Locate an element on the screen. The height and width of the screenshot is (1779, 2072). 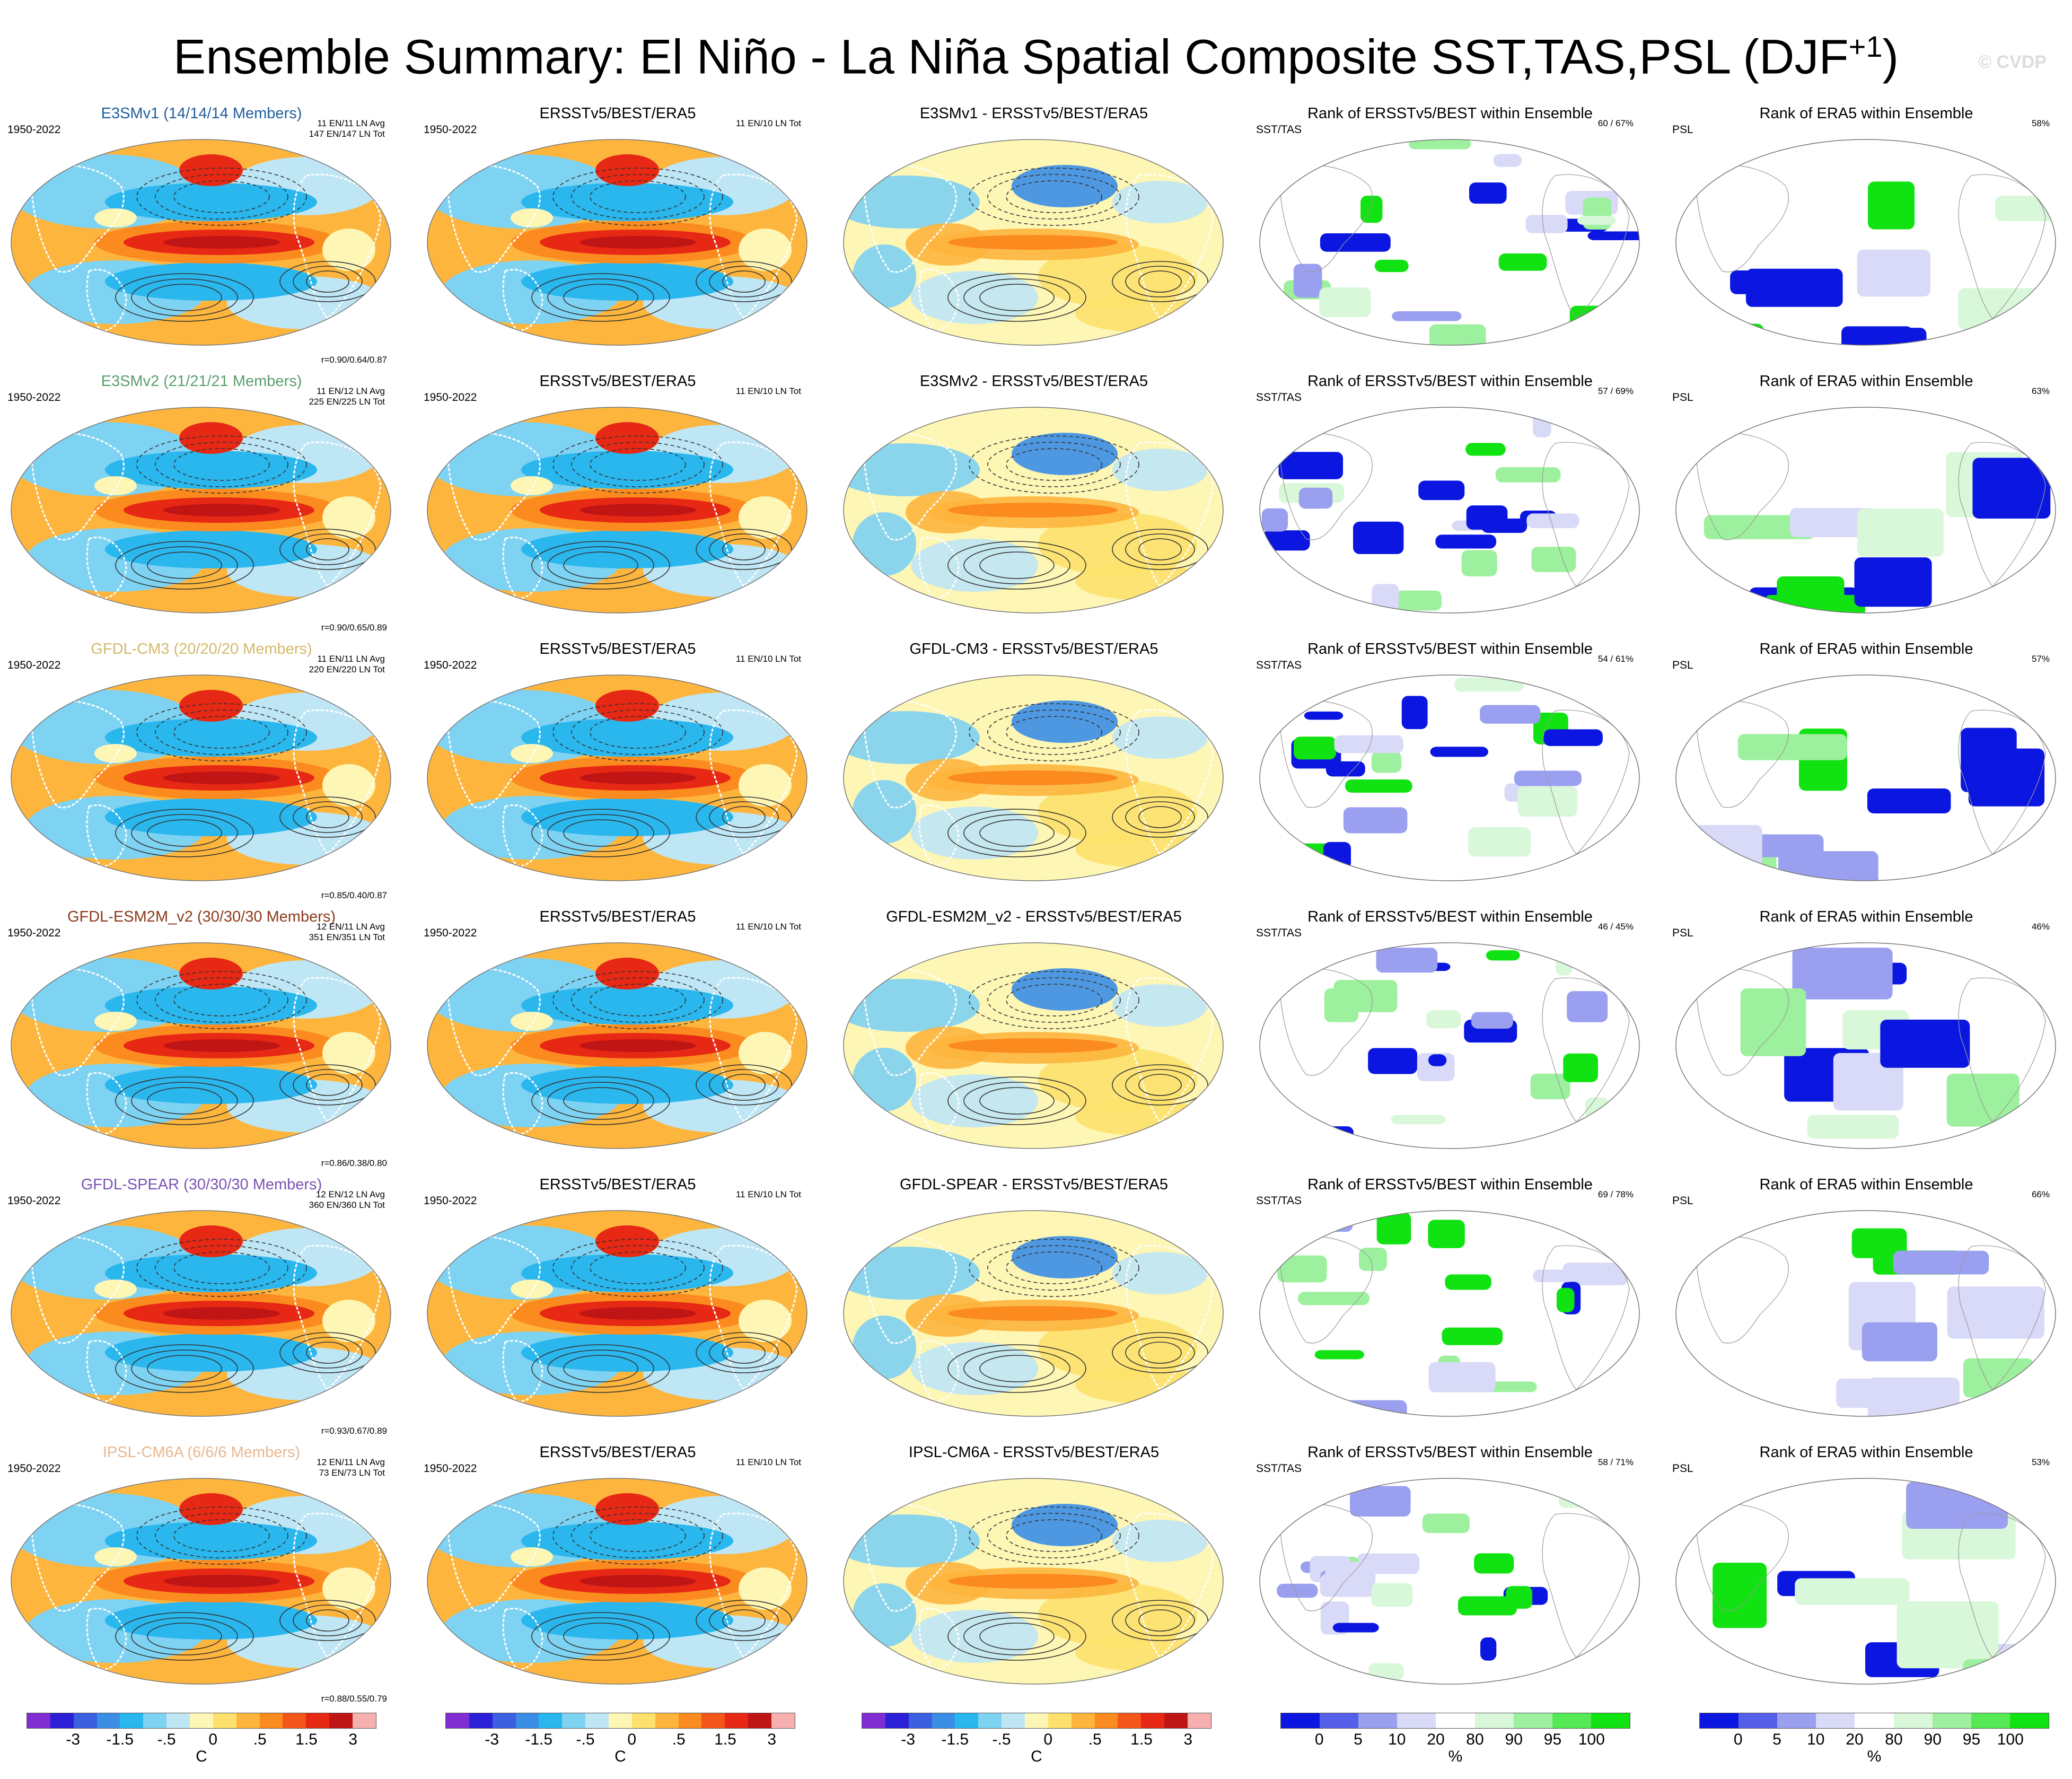
temperature-colorbar: -3 -1.5 -.5 0 .5 1.5 3 C is located at coordinates (201, 1742).